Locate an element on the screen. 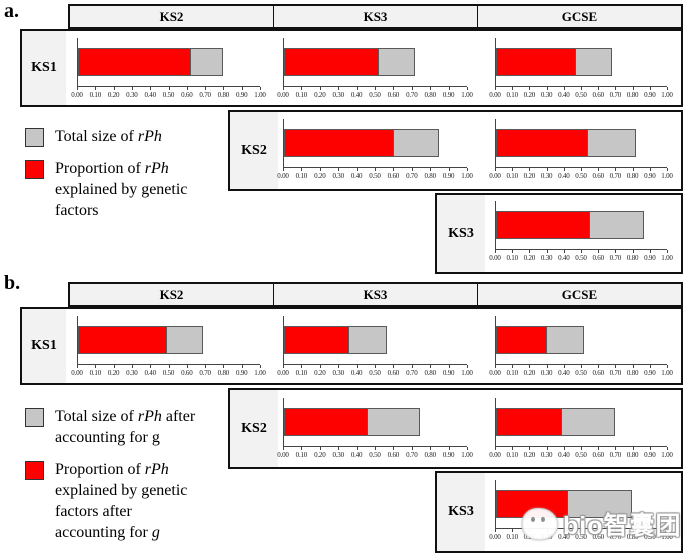 The image size is (685, 557). panel-a-column-header: KS2 KS3 GCSE is located at coordinates (375, 16).